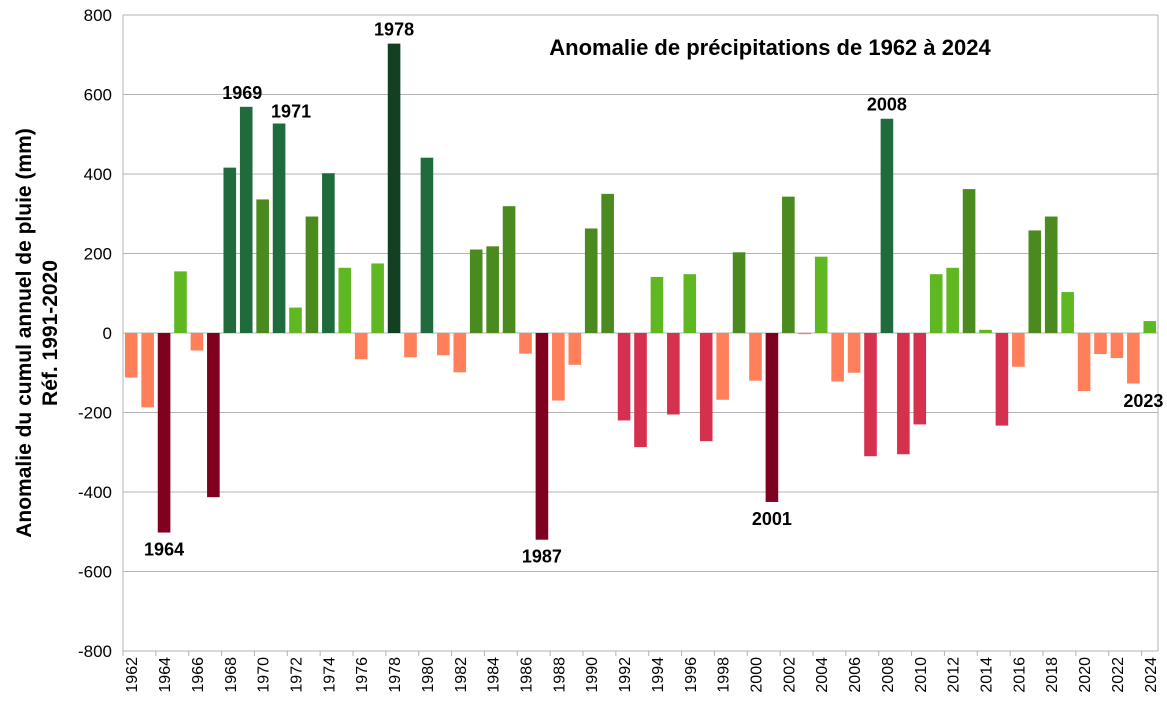 This screenshot has width=1167, height=722. I want to click on annotation-1978: 1978, so click(394, 30).